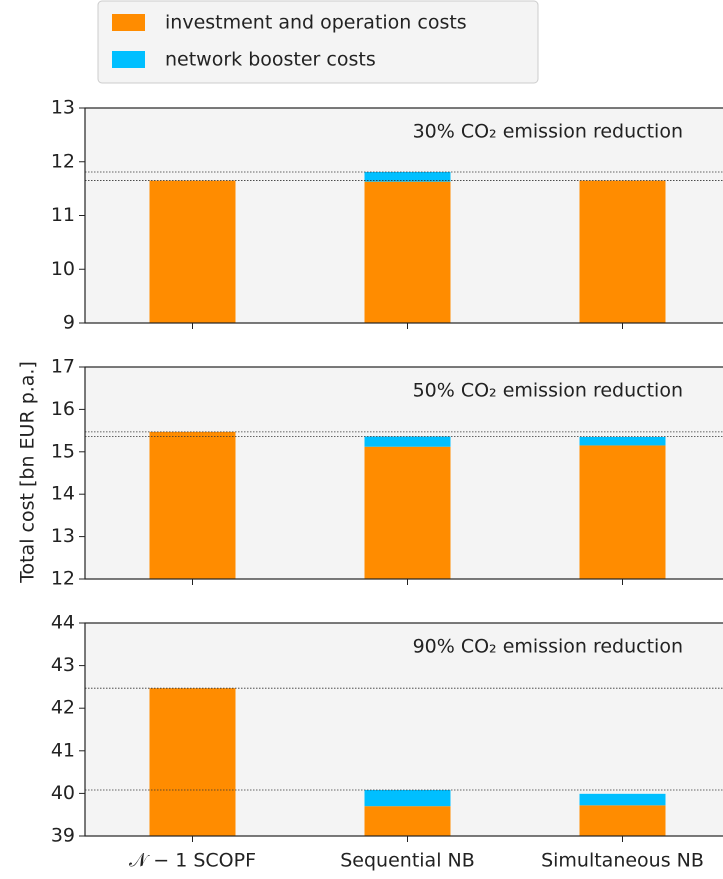 This screenshot has width=723, height=879. I want to click on y-tick-label: 17, so click(63, 367).